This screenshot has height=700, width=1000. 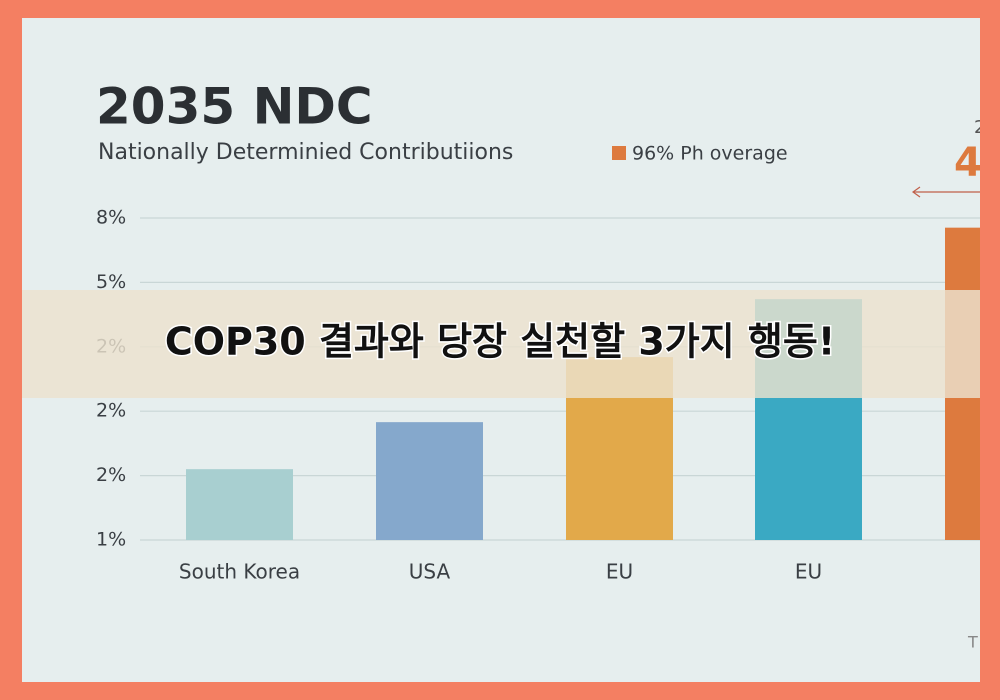 I want to click on chart-title: 2035 NDC, so click(x=234, y=107).